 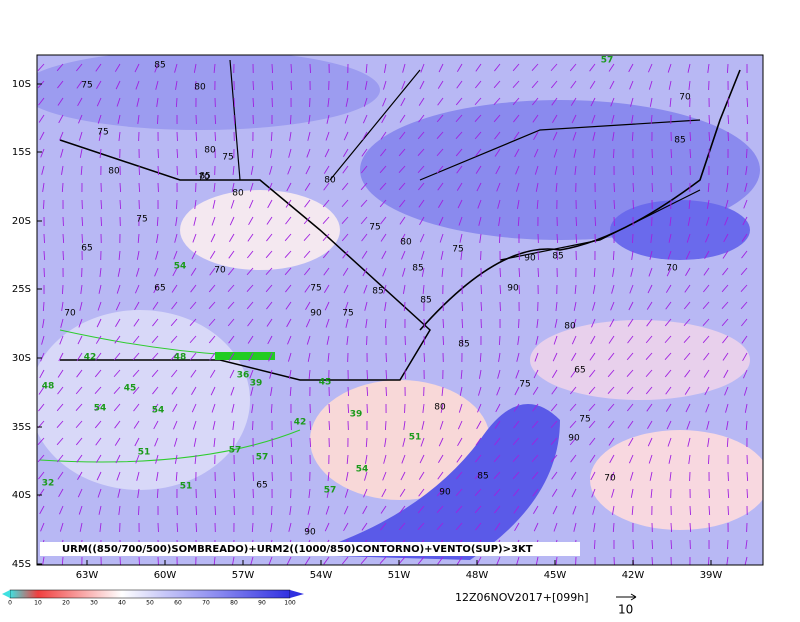 I want to click on humidity-contour-label: 45, so click(x=325, y=383).